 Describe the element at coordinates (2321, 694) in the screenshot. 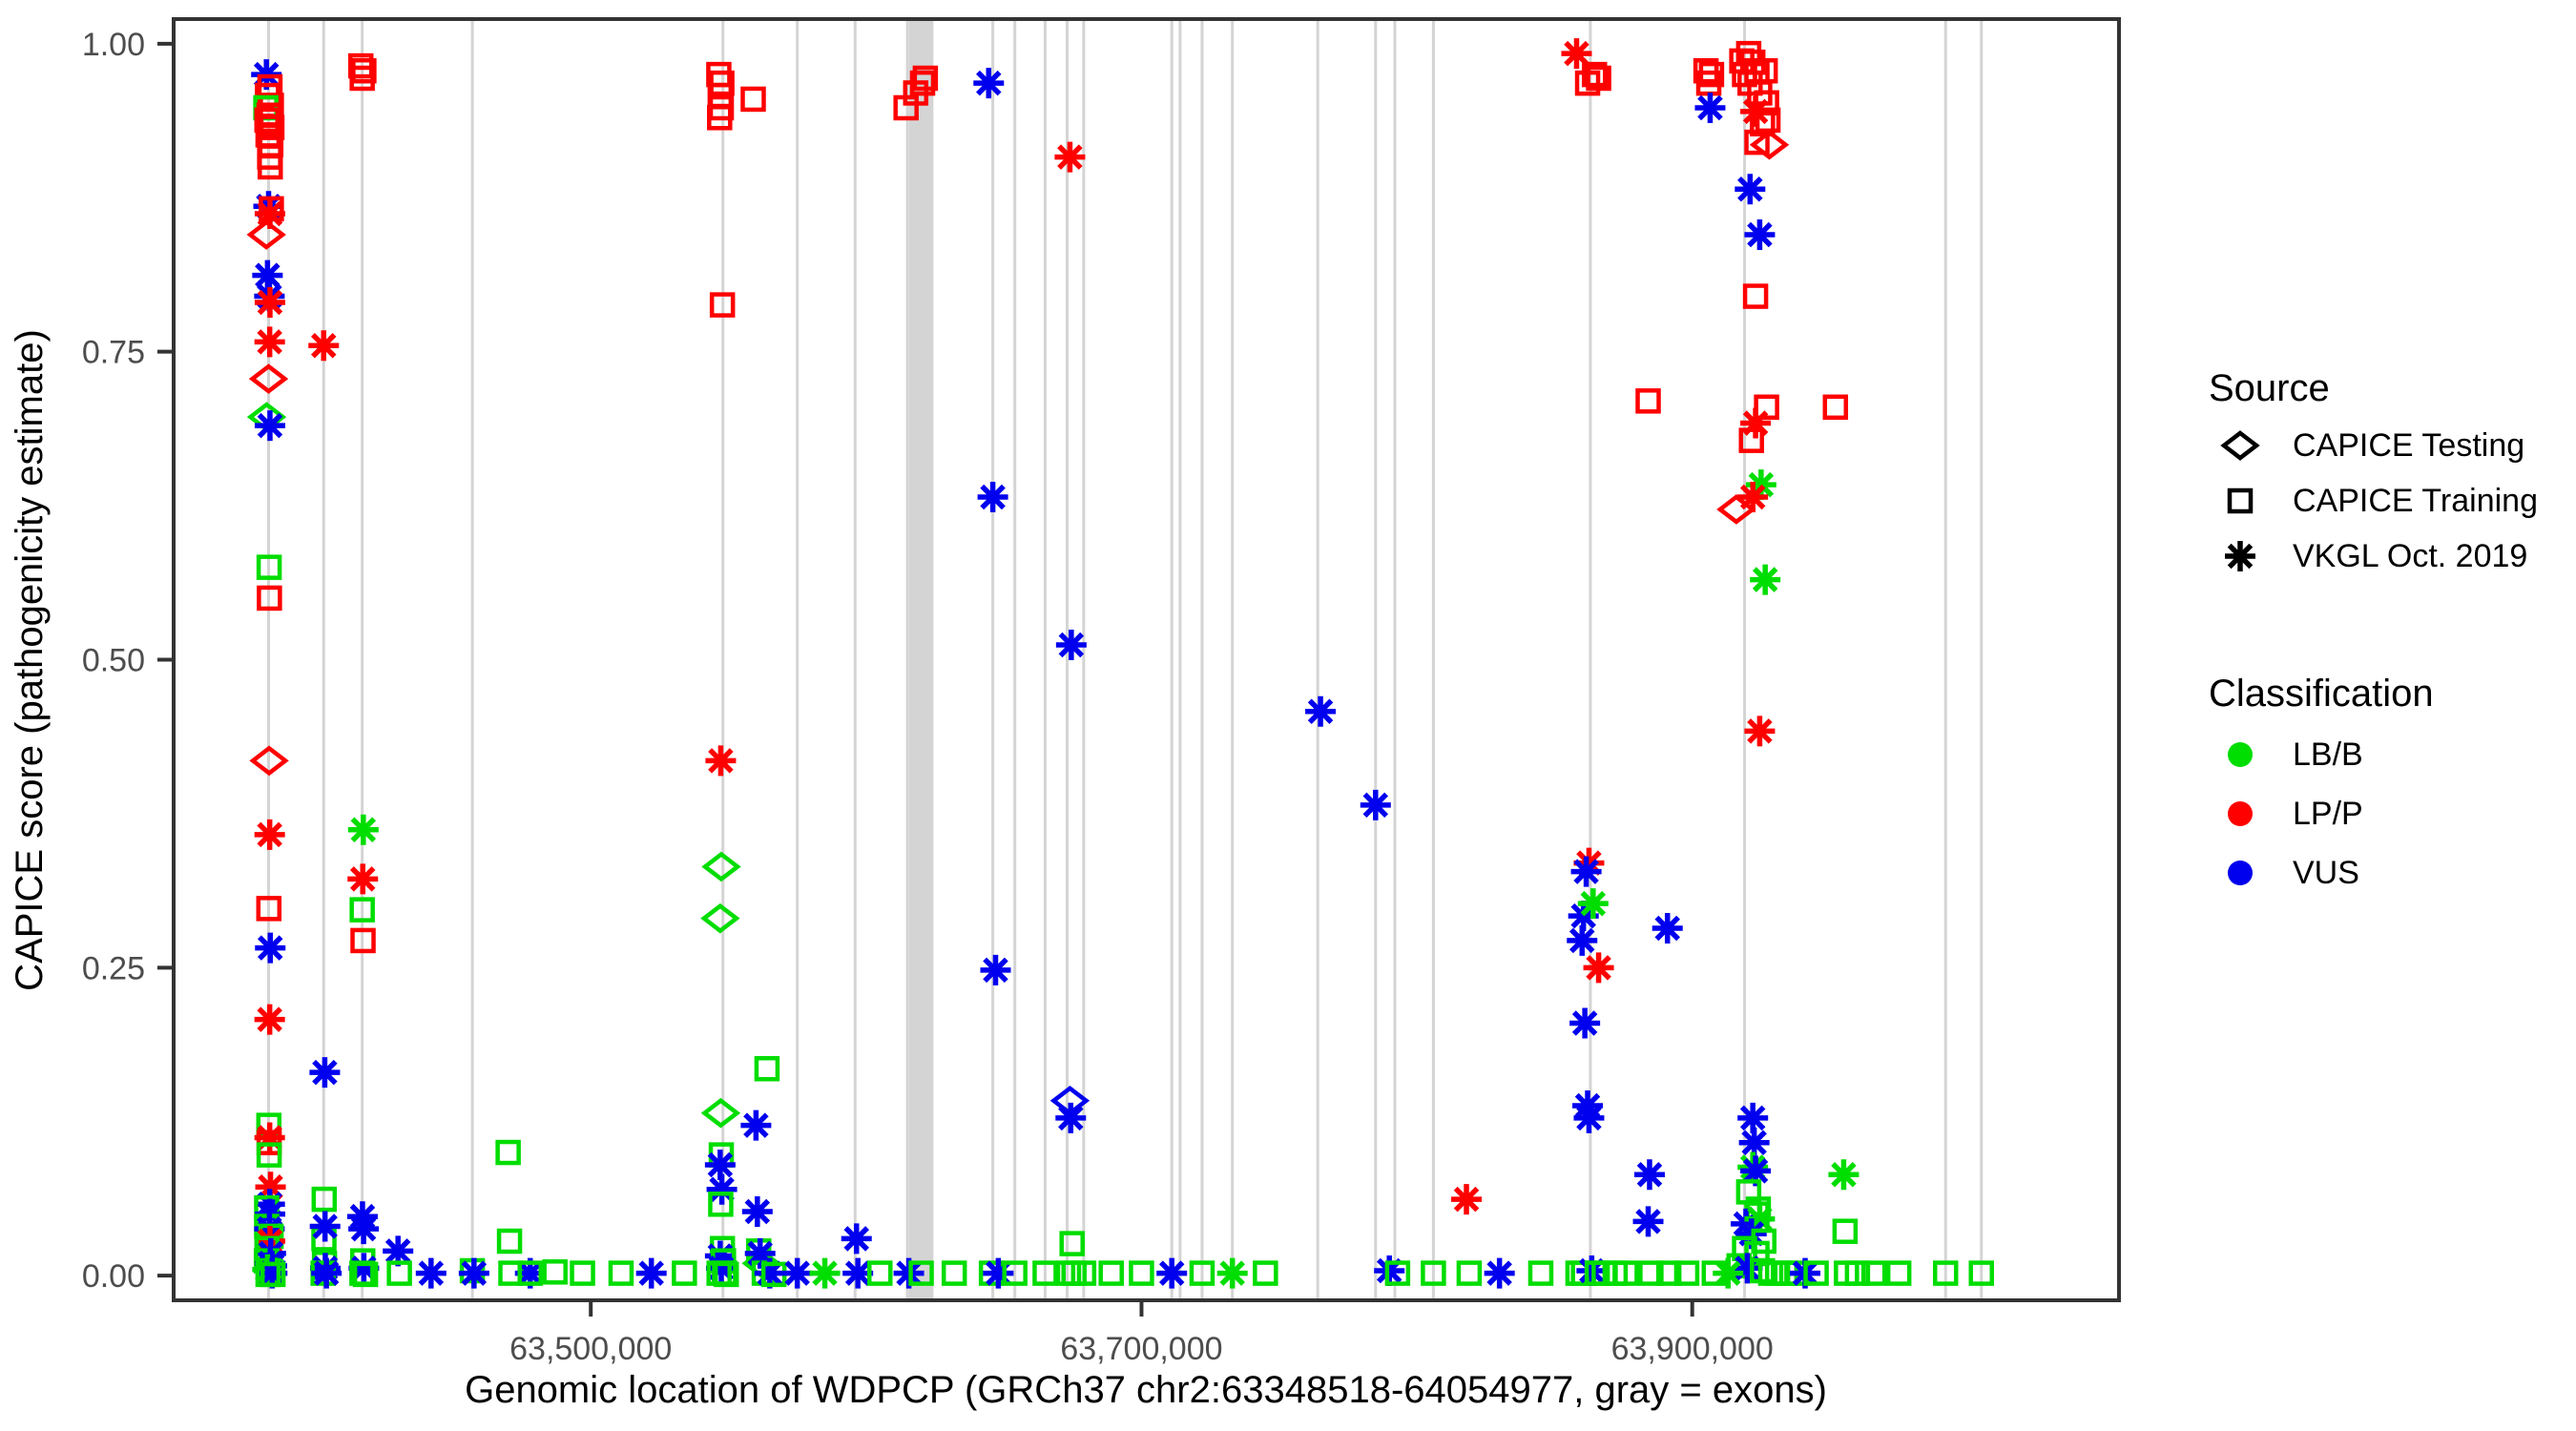

I see `legend-title-classification: Classification` at that location.